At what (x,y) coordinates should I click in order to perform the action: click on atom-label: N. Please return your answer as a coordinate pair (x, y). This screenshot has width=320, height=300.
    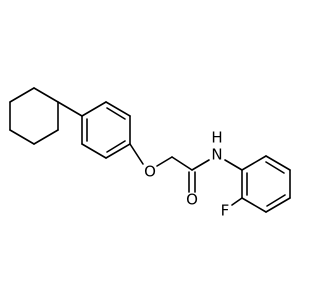
    Looking at the image, I should click on (216, 155).